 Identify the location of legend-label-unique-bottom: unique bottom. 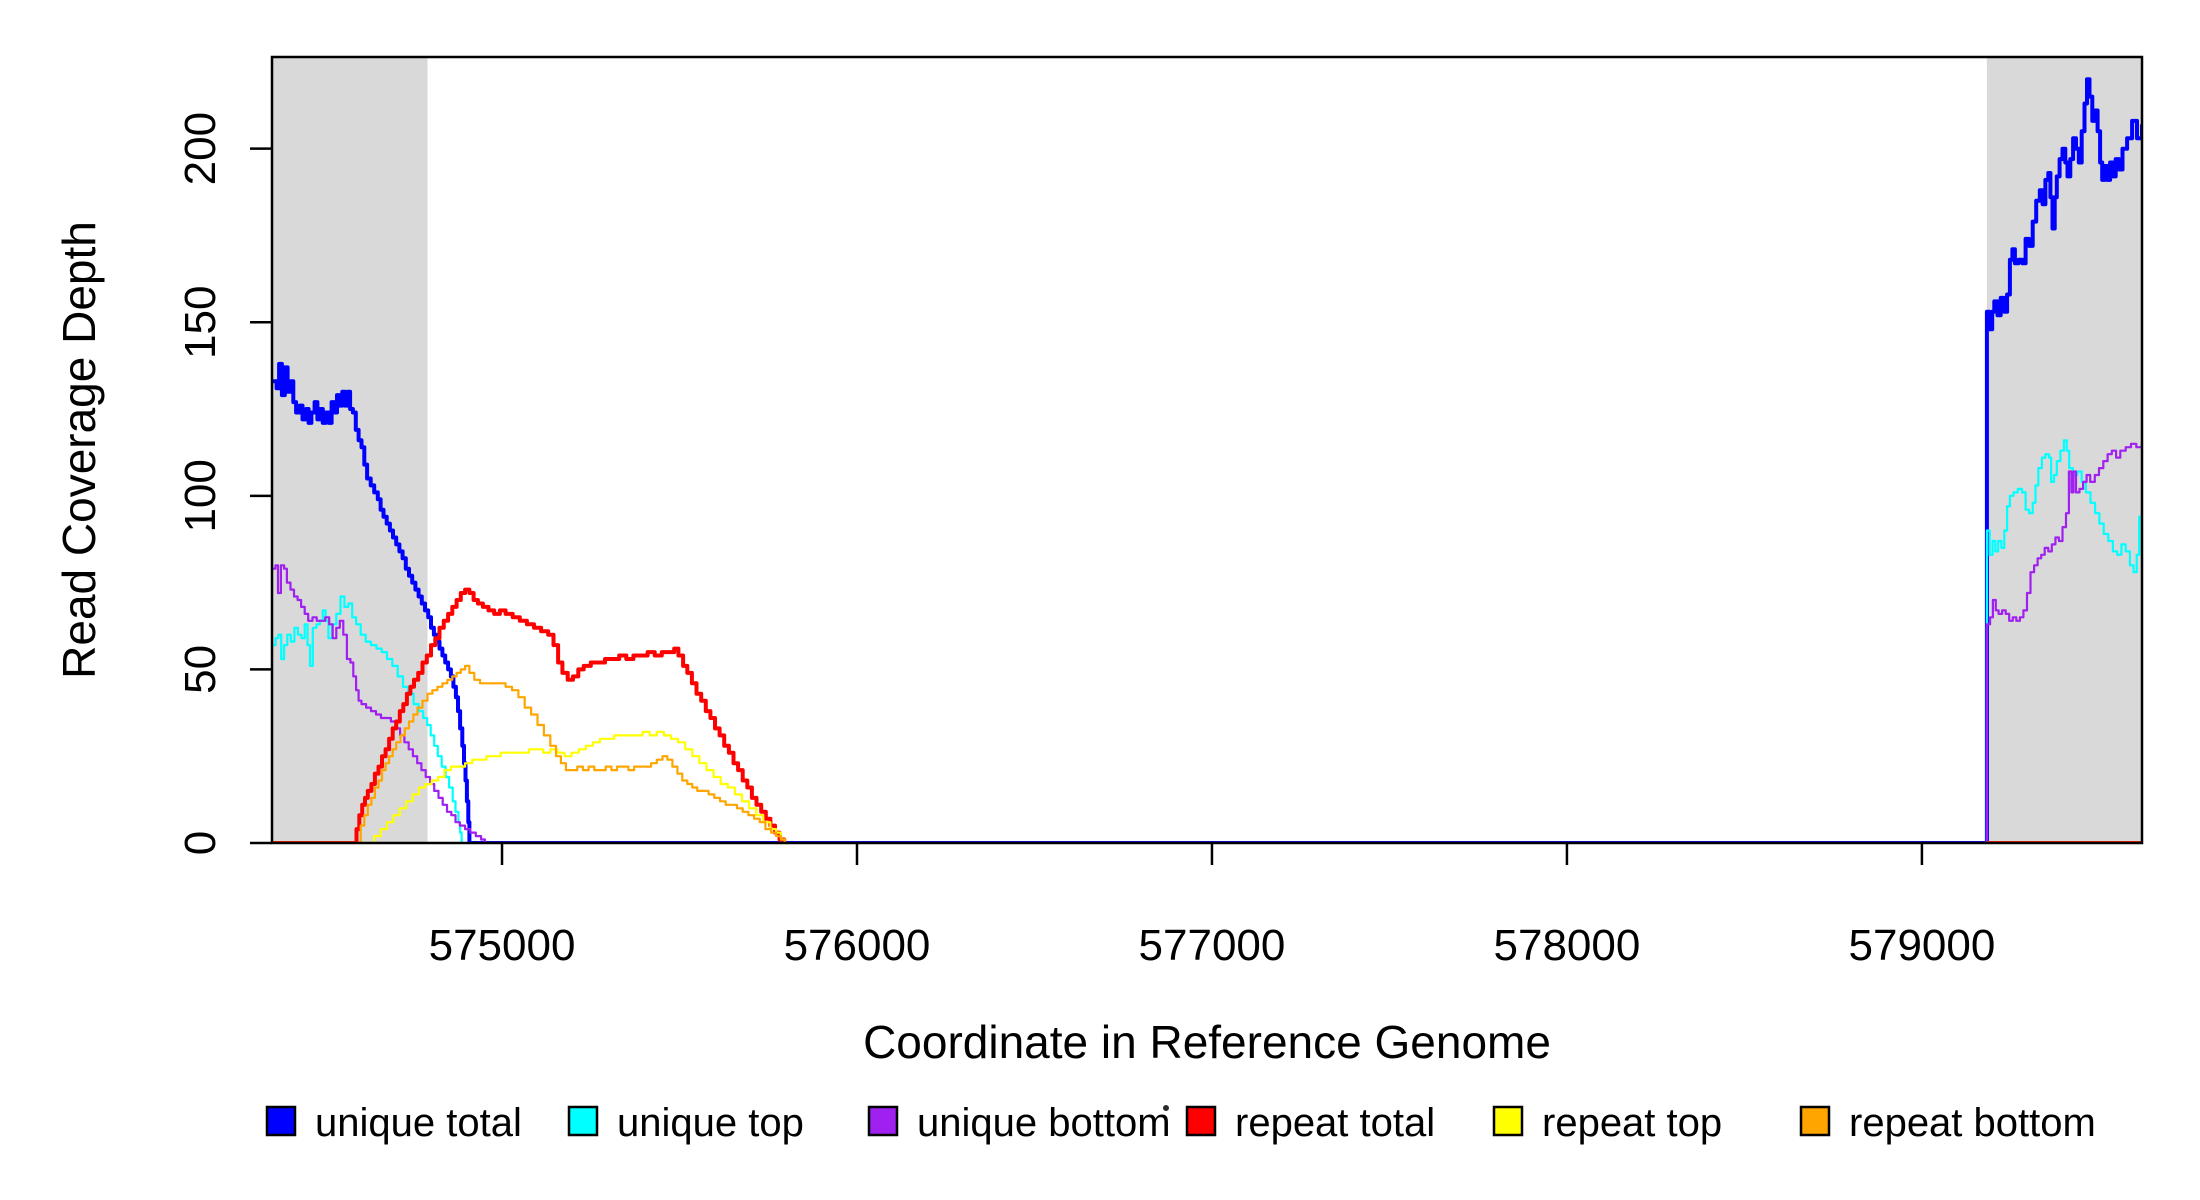
(1044, 1123).